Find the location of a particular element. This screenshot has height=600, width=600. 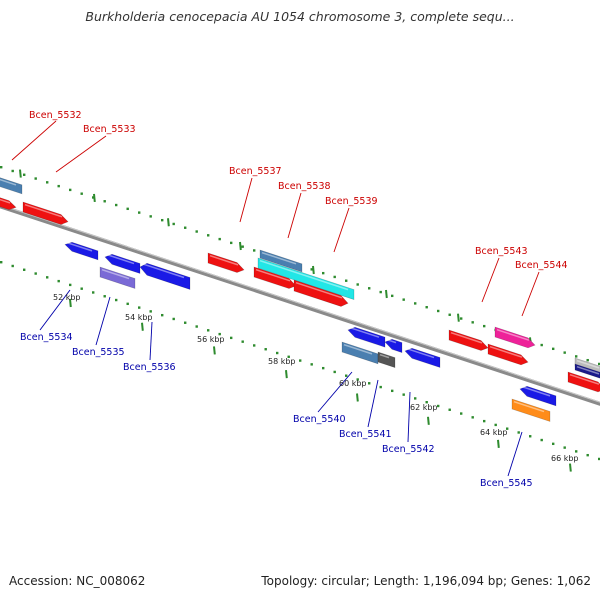

gene-bcen-5543-shine is located at coordinates (466, 337).